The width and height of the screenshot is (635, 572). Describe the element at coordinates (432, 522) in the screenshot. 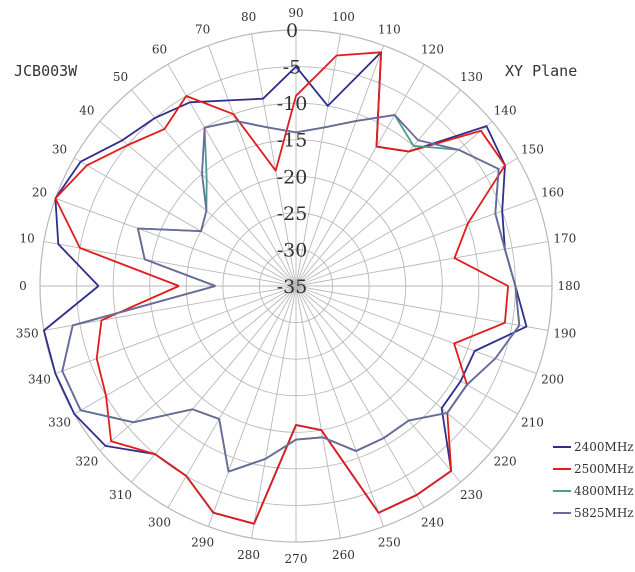

I see `angle-tick-label: 240` at that location.